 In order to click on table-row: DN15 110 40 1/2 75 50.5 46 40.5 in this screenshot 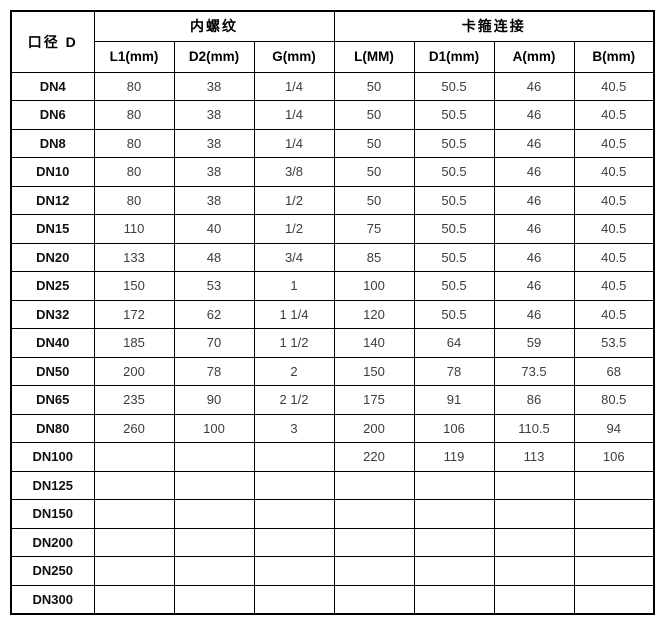, I will do `click(332, 229)`.